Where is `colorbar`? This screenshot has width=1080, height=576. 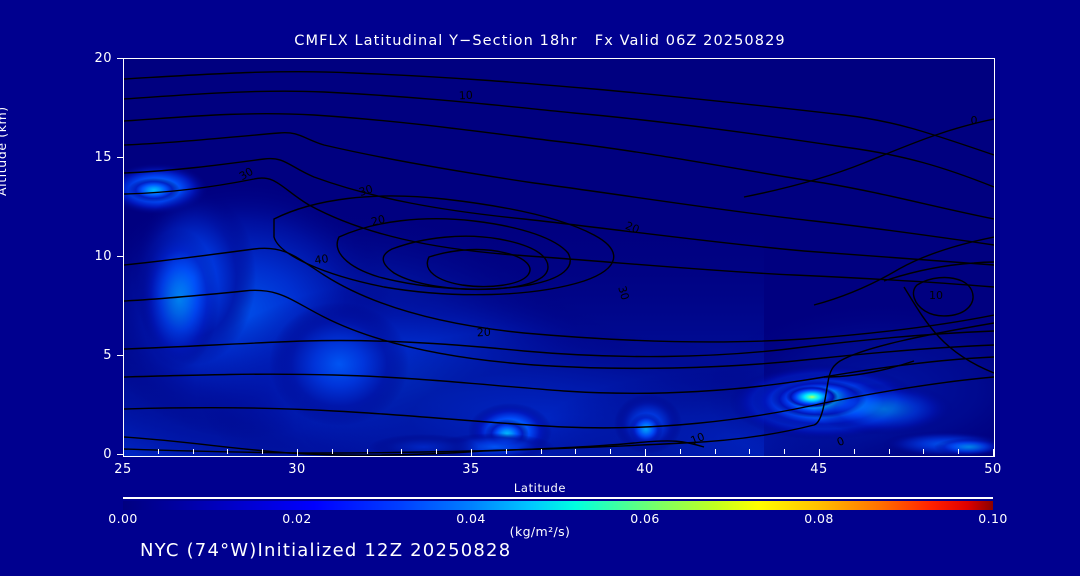
colorbar is located at coordinates (558, 503).